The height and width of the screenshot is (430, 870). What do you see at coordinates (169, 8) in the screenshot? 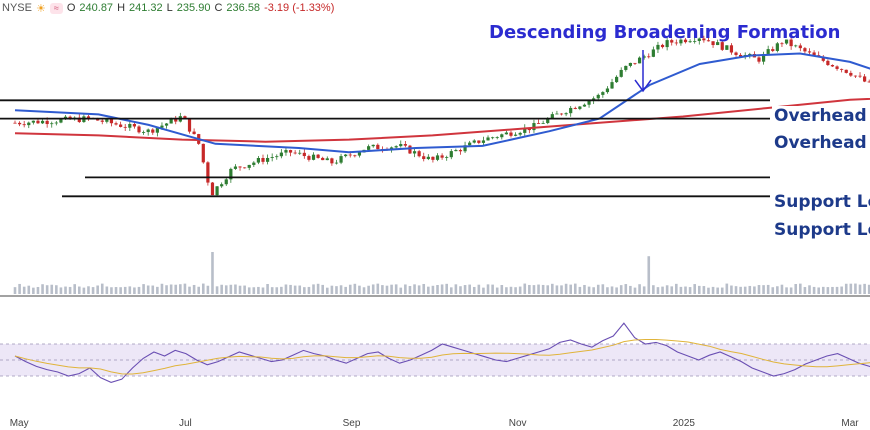
I see `low-label: L` at bounding box center [169, 8].